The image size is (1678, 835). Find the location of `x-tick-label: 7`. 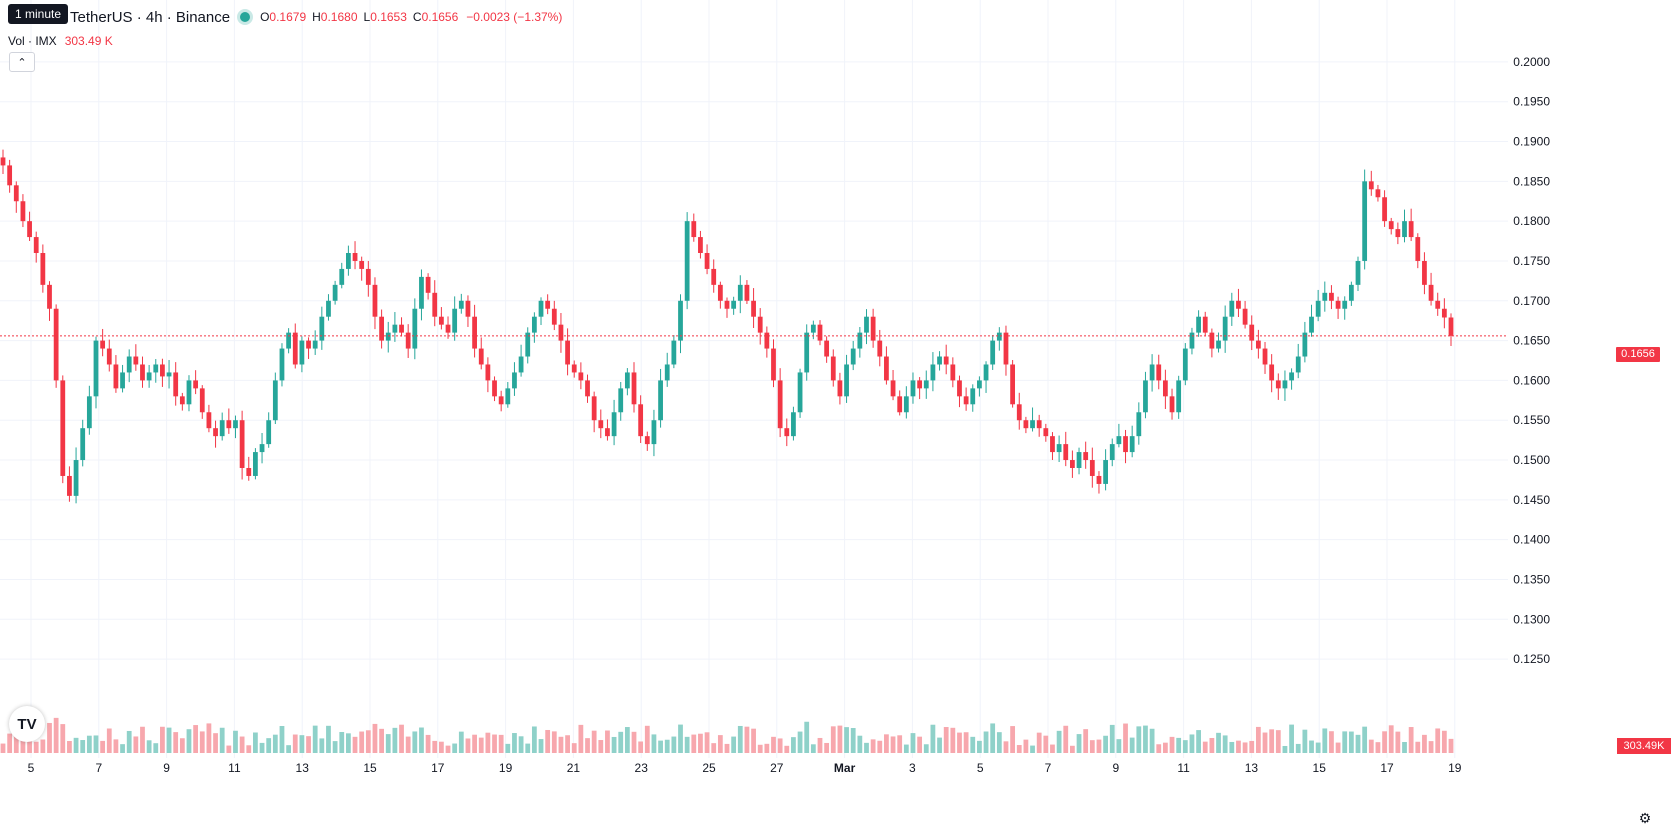

x-tick-label: 7 is located at coordinates (1048, 768).